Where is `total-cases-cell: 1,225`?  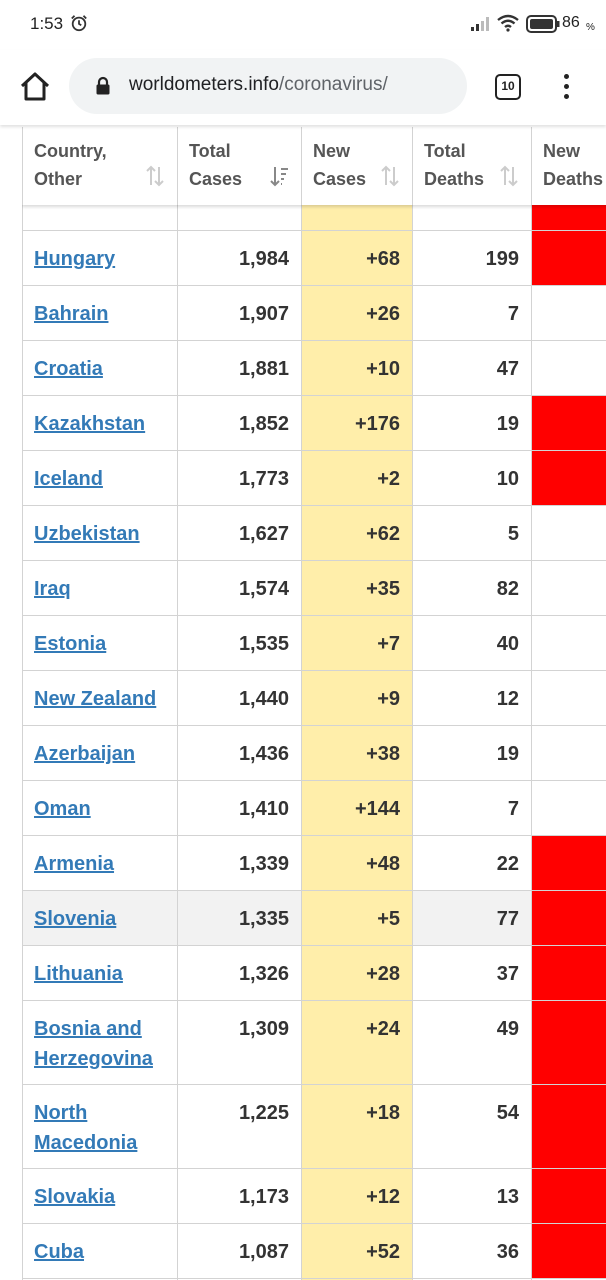 total-cases-cell: 1,225 is located at coordinates (240, 1126).